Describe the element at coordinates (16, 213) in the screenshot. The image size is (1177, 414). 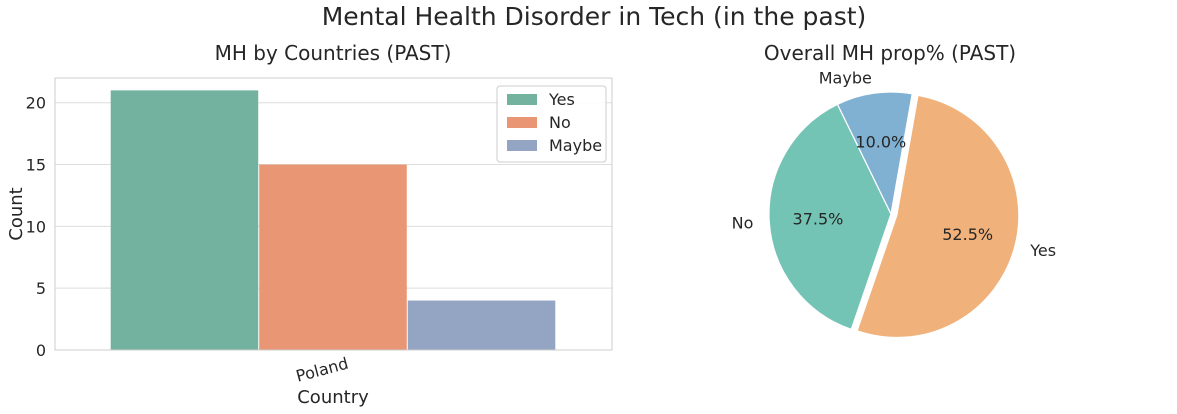
I see `bar-y-axis-label: Count` at that location.